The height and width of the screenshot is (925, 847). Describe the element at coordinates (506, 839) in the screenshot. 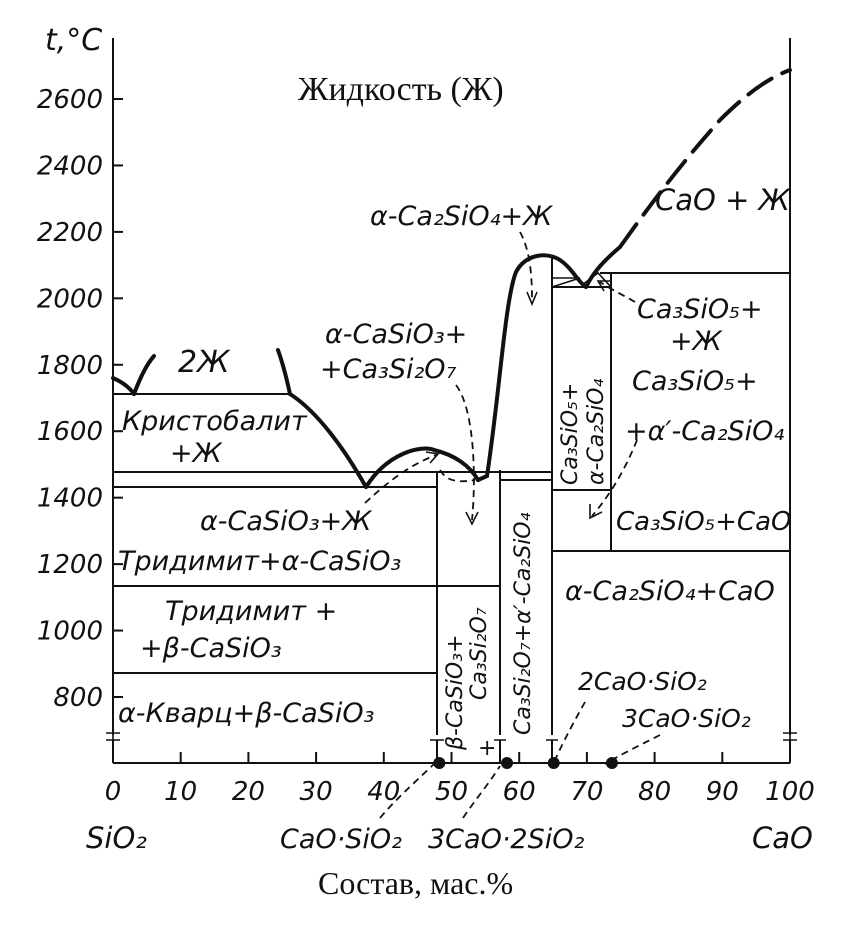

I see `c3s2-compound-label: 3CaO·2SiO₂` at that location.